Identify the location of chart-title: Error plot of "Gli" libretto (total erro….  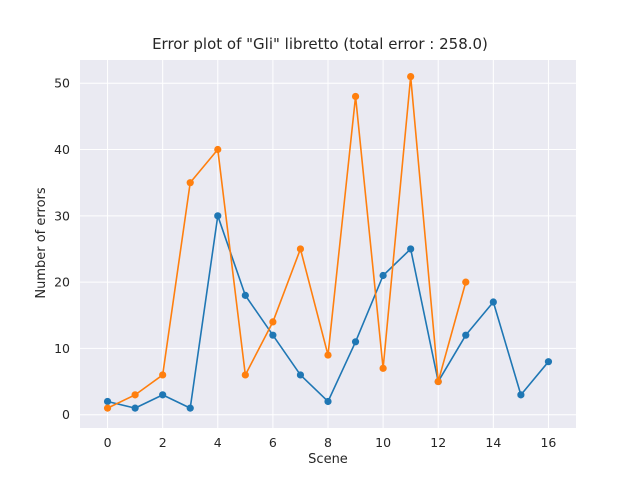
(320, 44).